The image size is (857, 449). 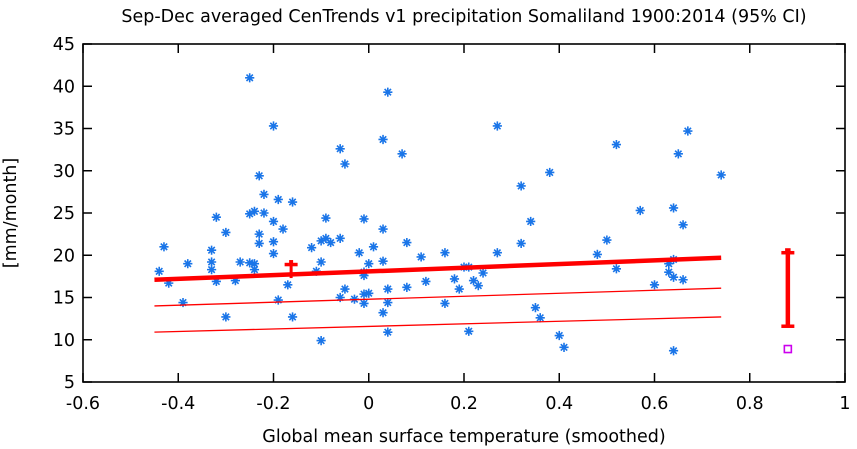 I want to click on y-tick-label: 20, so click(x=64, y=256).